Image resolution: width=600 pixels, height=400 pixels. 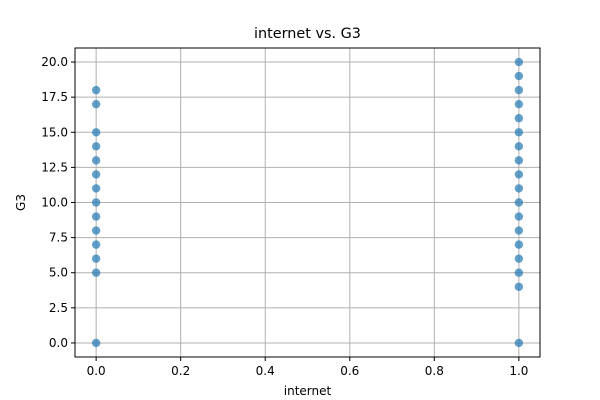 What do you see at coordinates (58, 273) in the screenshot?
I see `y-tick-label: 5.0` at bounding box center [58, 273].